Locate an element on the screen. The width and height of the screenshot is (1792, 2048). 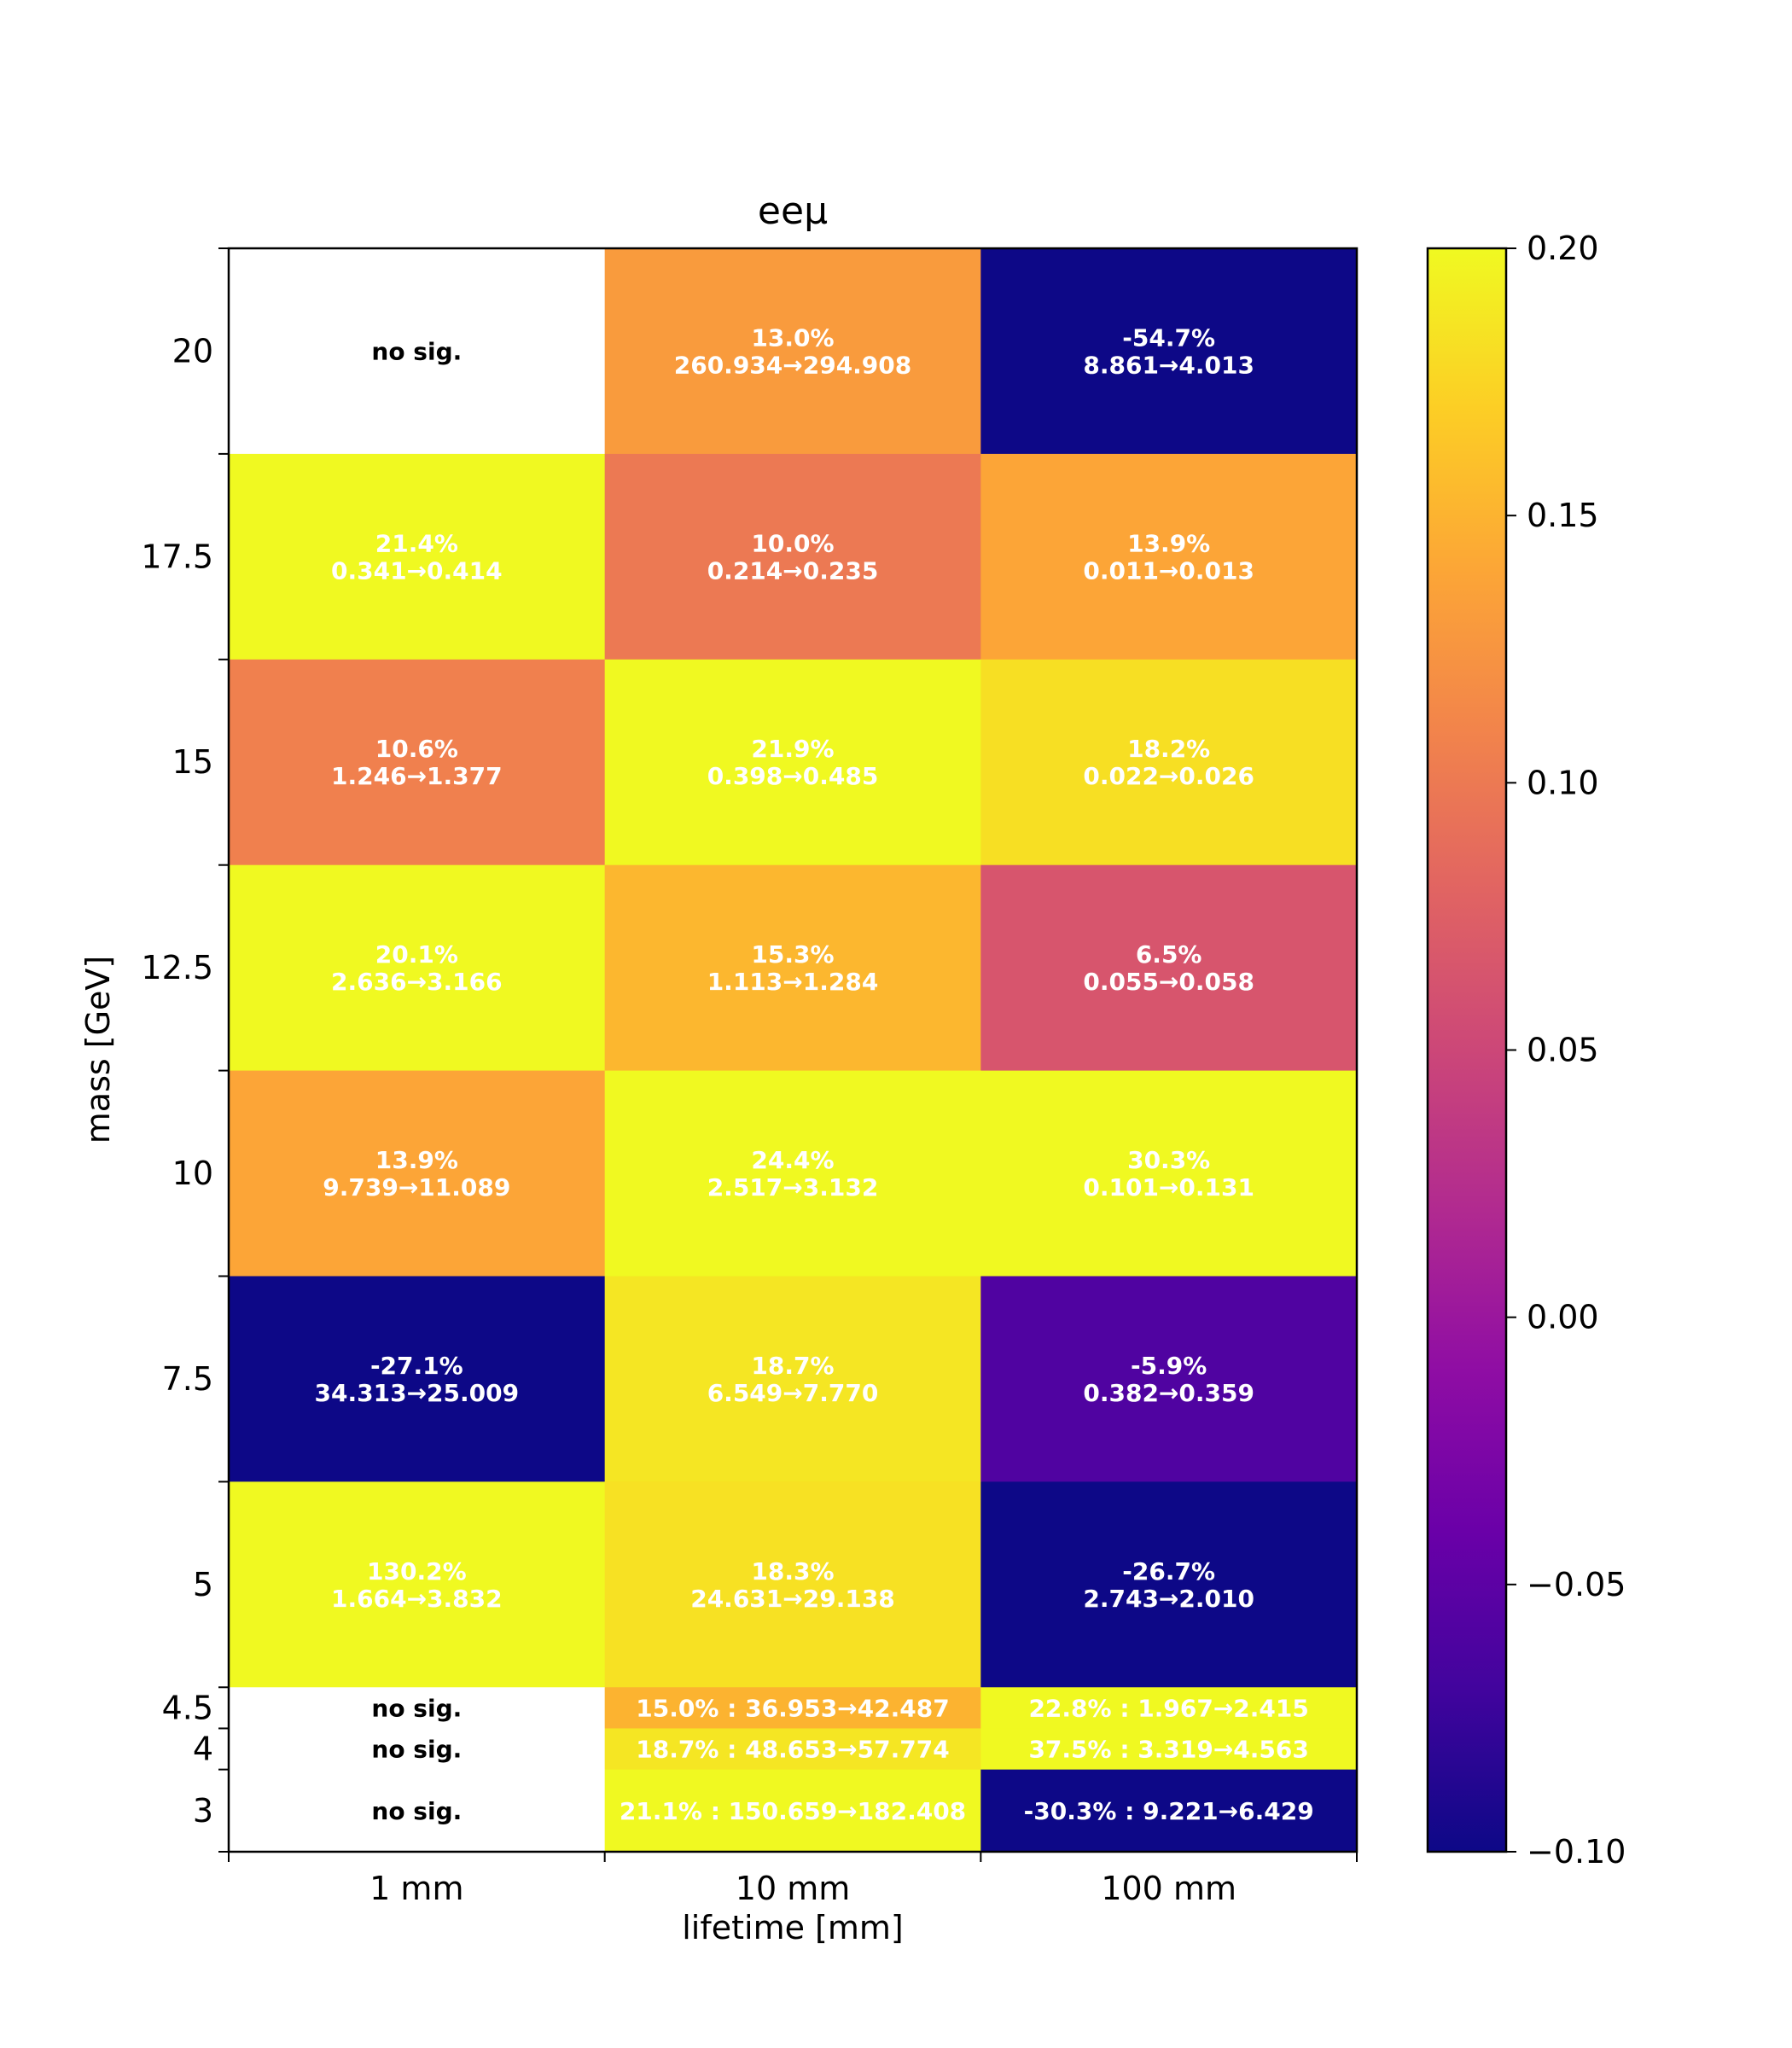
cell-label: 34.313→25.009 is located at coordinates (417, 1393).